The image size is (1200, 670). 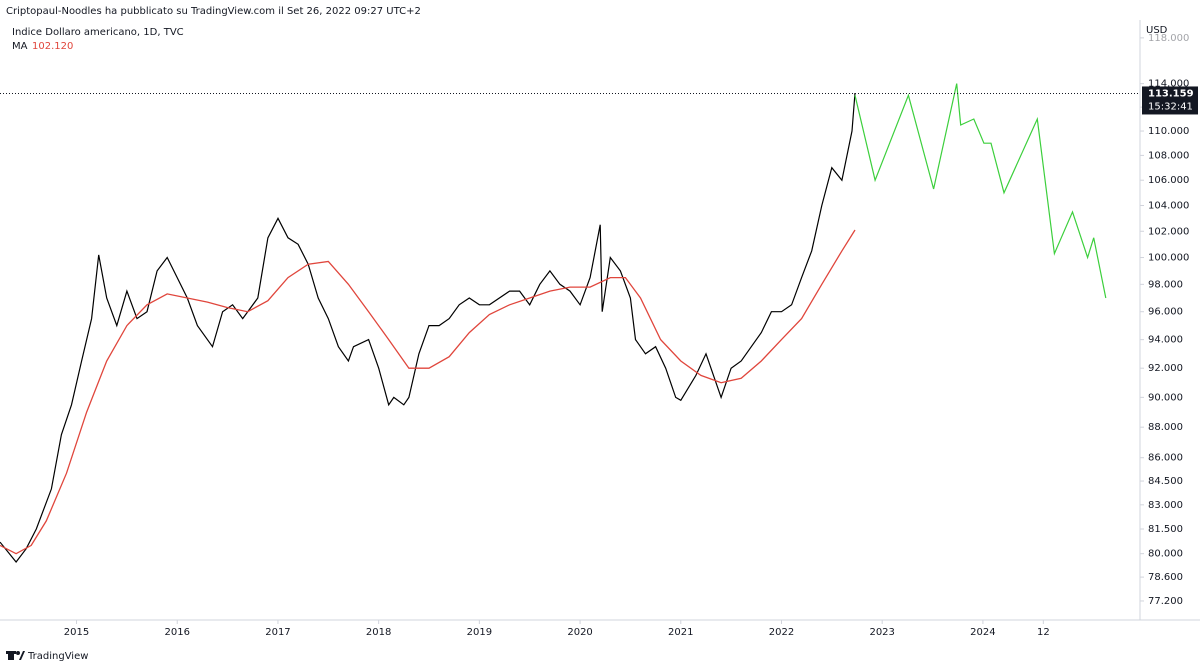 What do you see at coordinates (1168, 180) in the screenshot?
I see `y-tick-label: 106.000` at bounding box center [1168, 180].